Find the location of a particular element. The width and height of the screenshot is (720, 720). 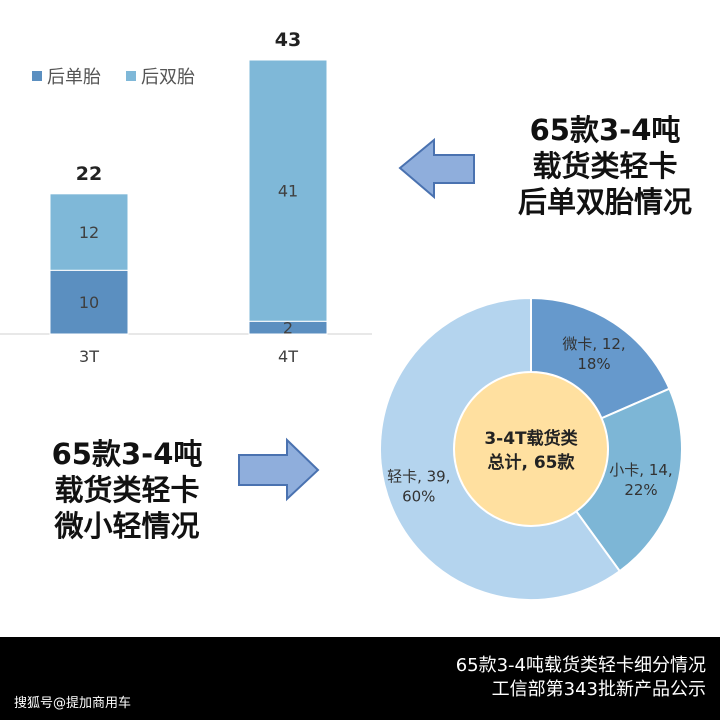

bar-segment-label: 2 is located at coordinates (288, 328).